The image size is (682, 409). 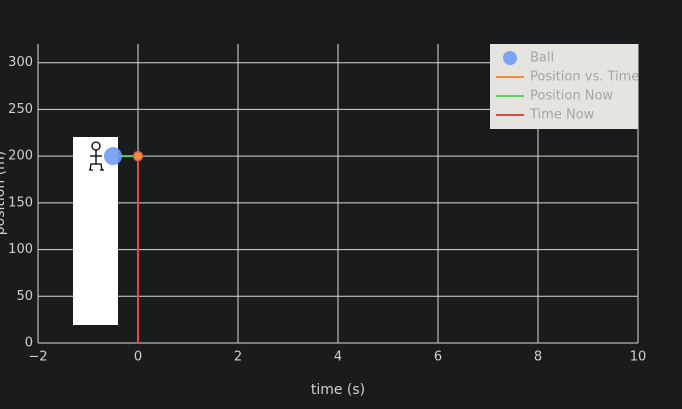 I want to click on y-tick-label: 0, so click(x=29, y=343).